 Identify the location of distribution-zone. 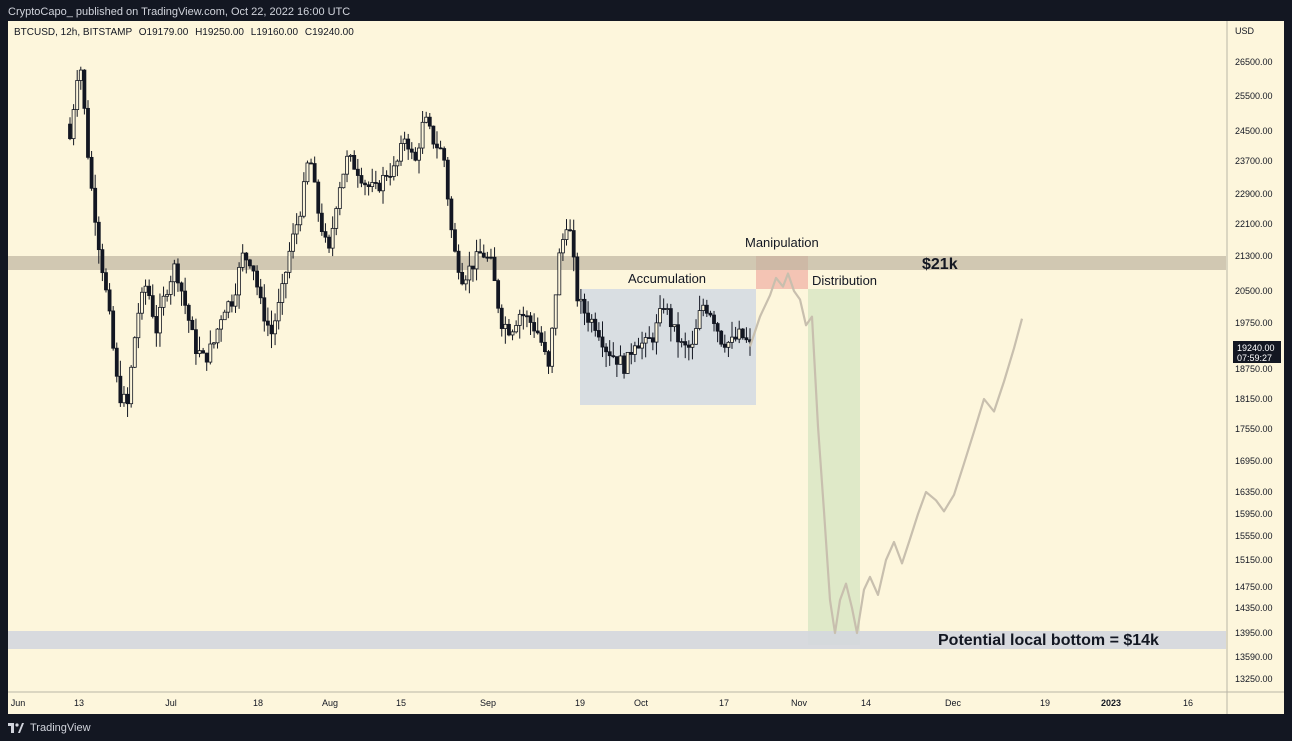
(834, 467).